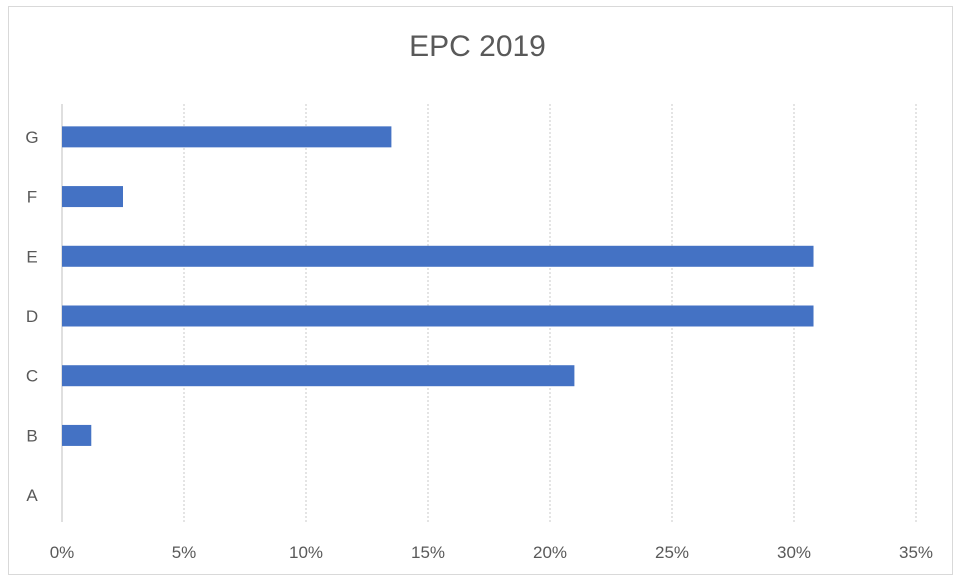  I want to click on category-label: F, so click(32, 197).